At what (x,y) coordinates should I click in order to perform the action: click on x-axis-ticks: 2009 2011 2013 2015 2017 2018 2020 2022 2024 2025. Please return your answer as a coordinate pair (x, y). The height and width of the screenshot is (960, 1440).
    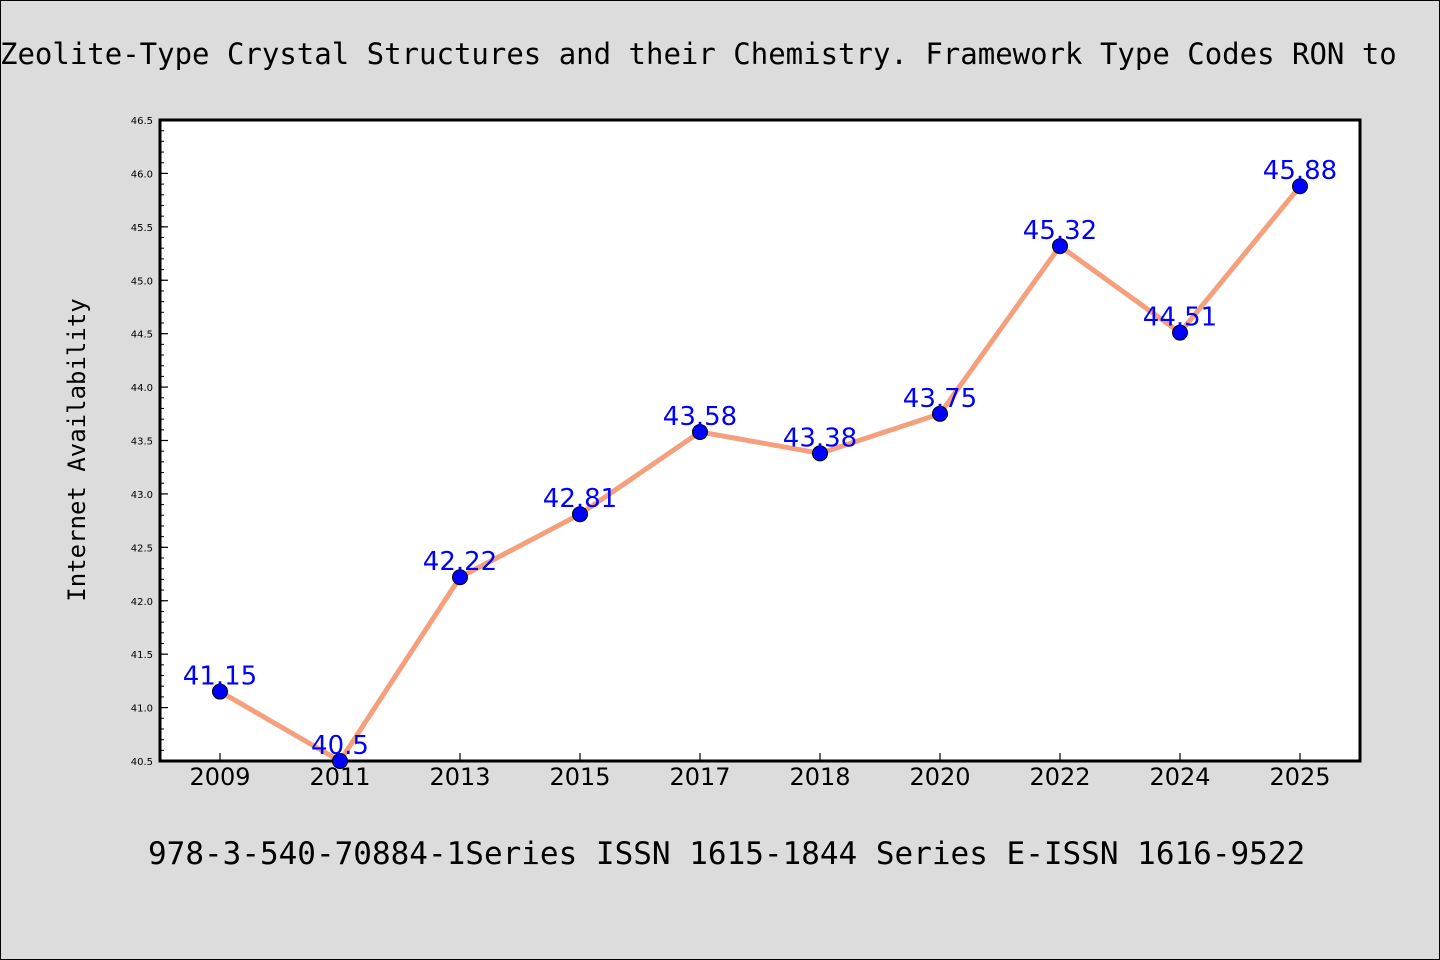
    Looking at the image, I should click on (760, 772).